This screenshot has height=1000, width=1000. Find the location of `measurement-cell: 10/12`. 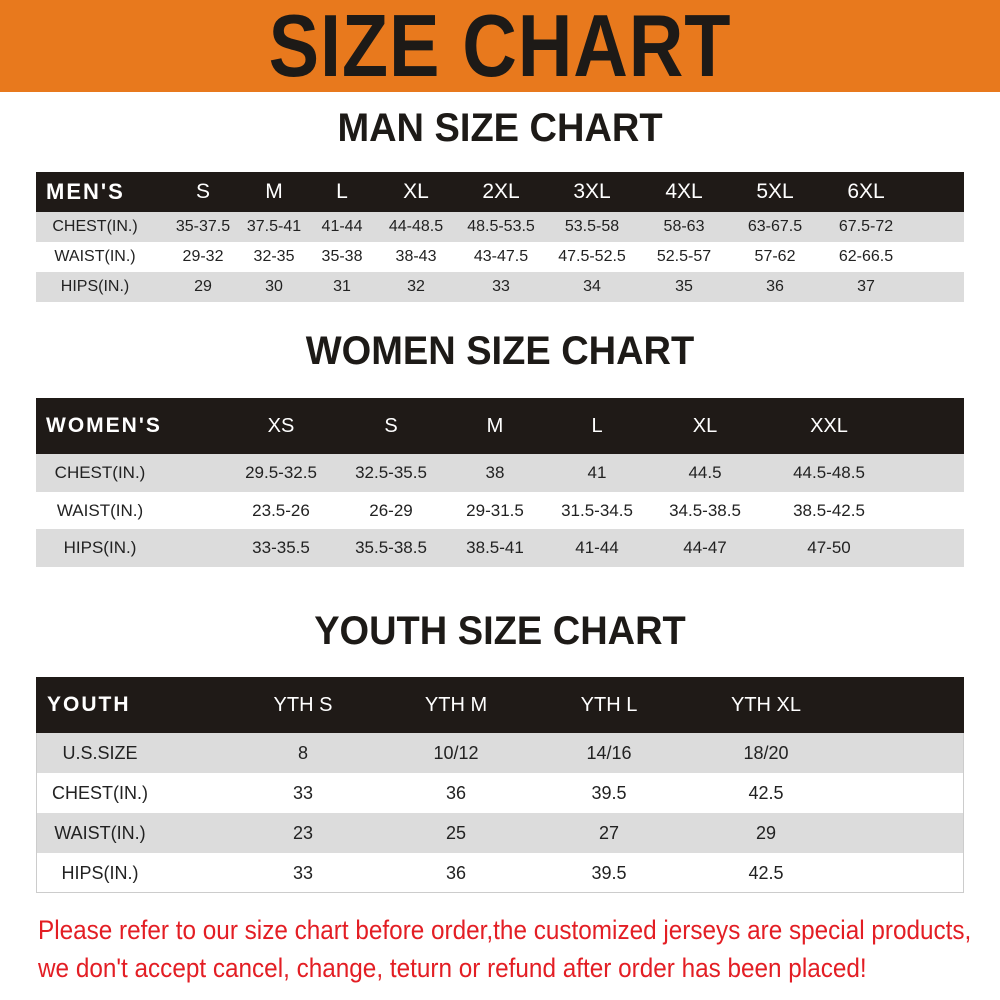

measurement-cell: 10/12 is located at coordinates (456, 753).